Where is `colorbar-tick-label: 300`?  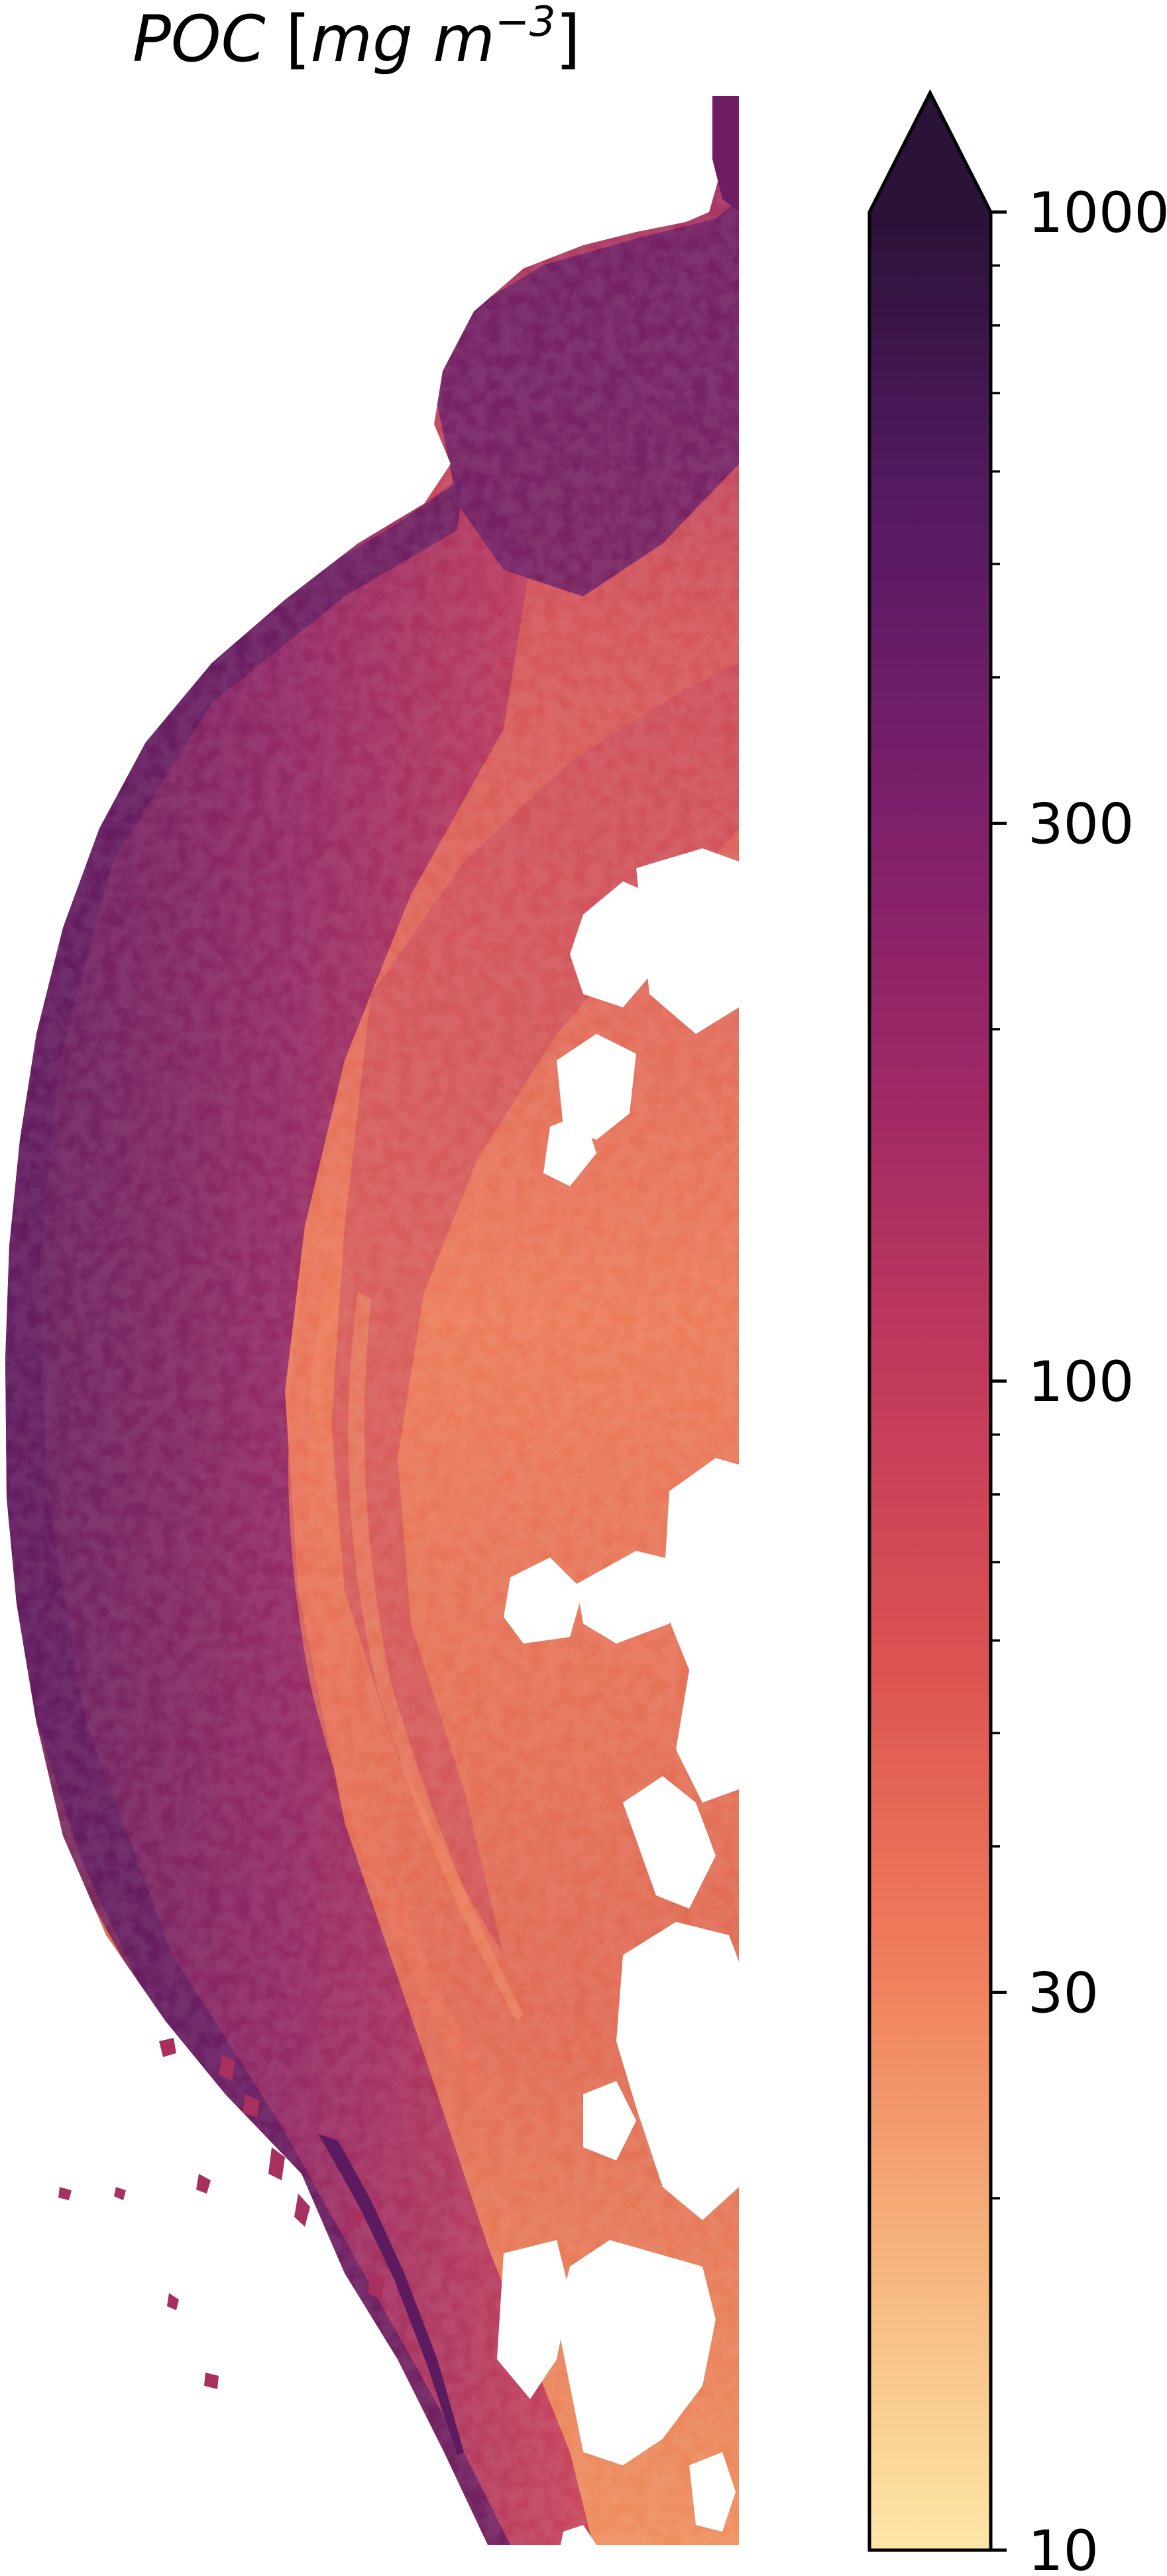 colorbar-tick-label: 300 is located at coordinates (1081, 823).